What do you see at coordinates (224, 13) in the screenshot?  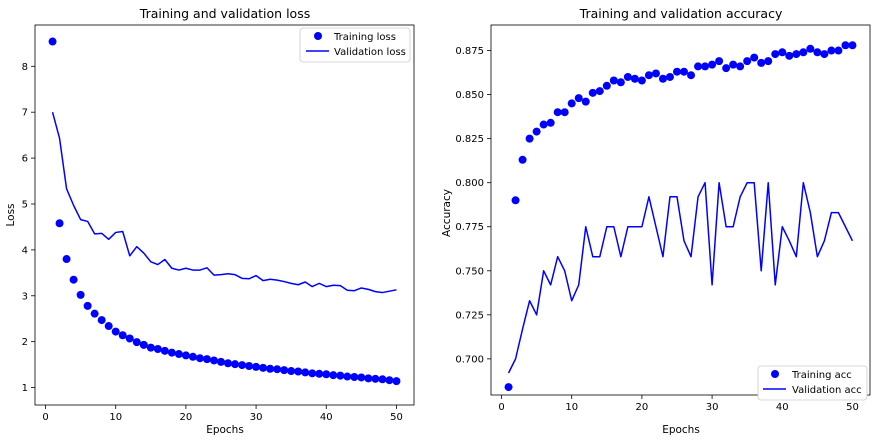 I see `loss-chart-title: Training and validation loss` at bounding box center [224, 13].